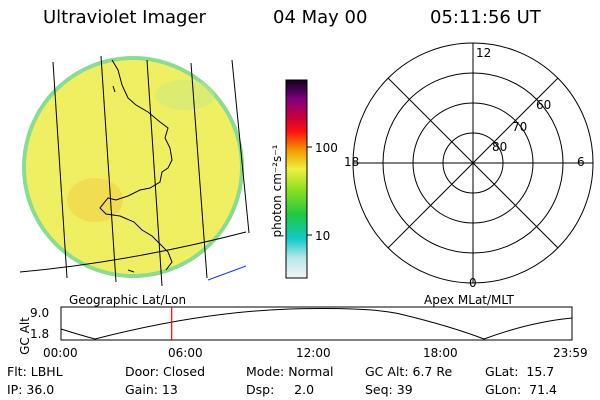  Describe the element at coordinates (389, 389) in the screenshot. I see `seq-info: Seq: 39` at that location.